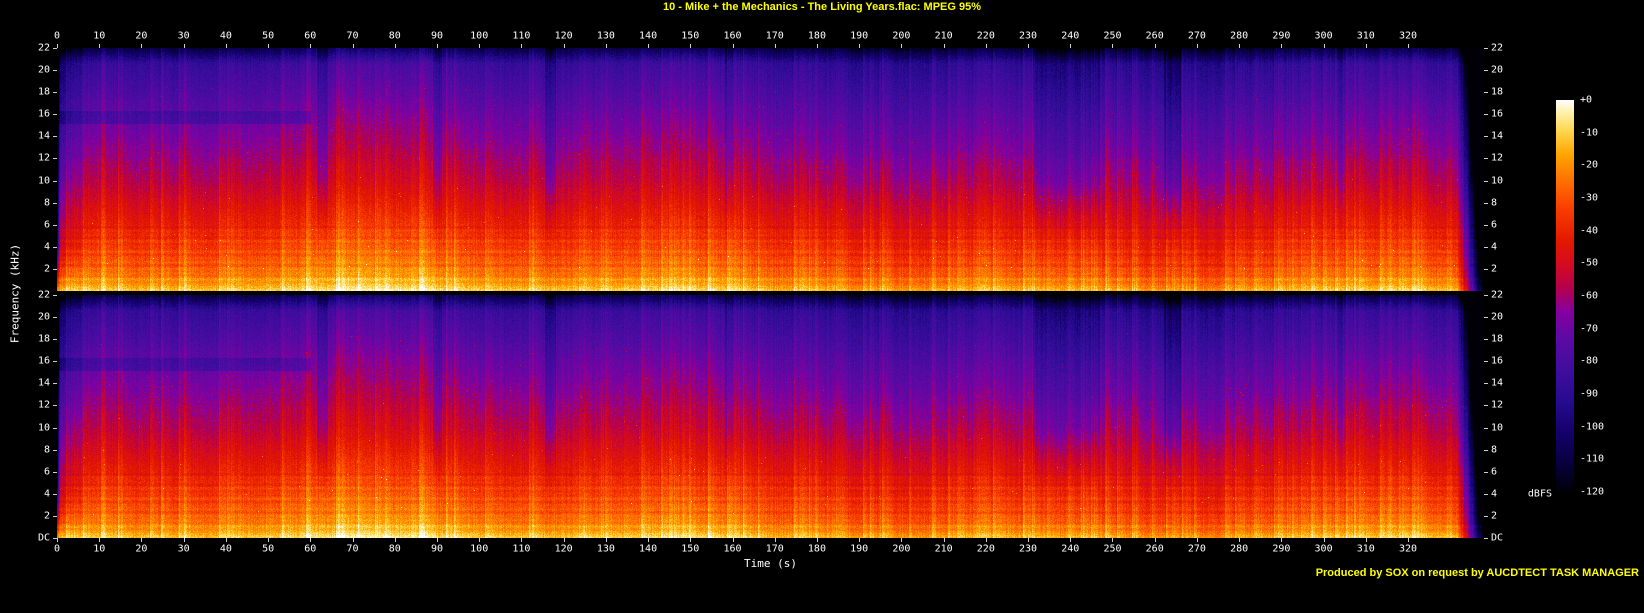 This screenshot has height=613, width=1644. I want to click on freq-tick-label-right: DC, so click(1497, 538).